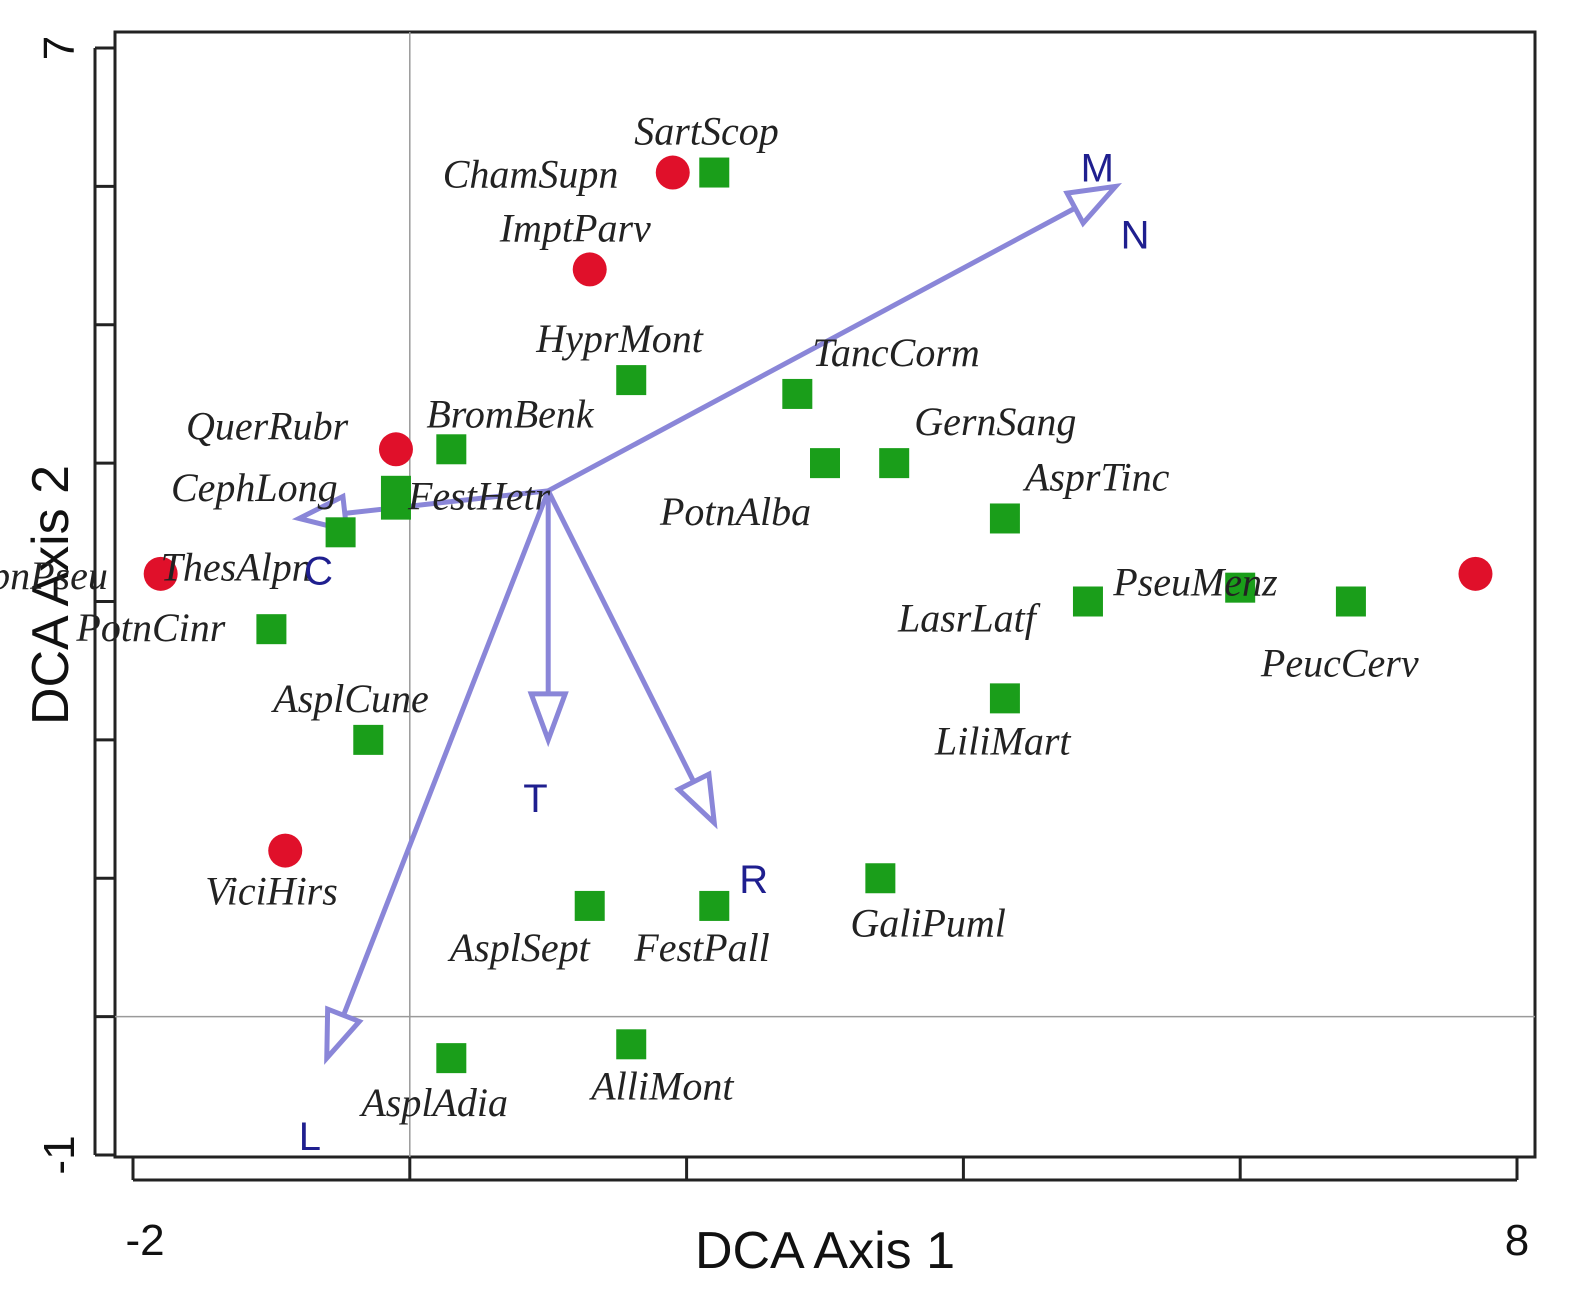 The height and width of the screenshot is (1297, 1569). What do you see at coordinates (1096, 476) in the screenshot?
I see `species-label-AsprTinc: AsprTinc` at bounding box center [1096, 476].